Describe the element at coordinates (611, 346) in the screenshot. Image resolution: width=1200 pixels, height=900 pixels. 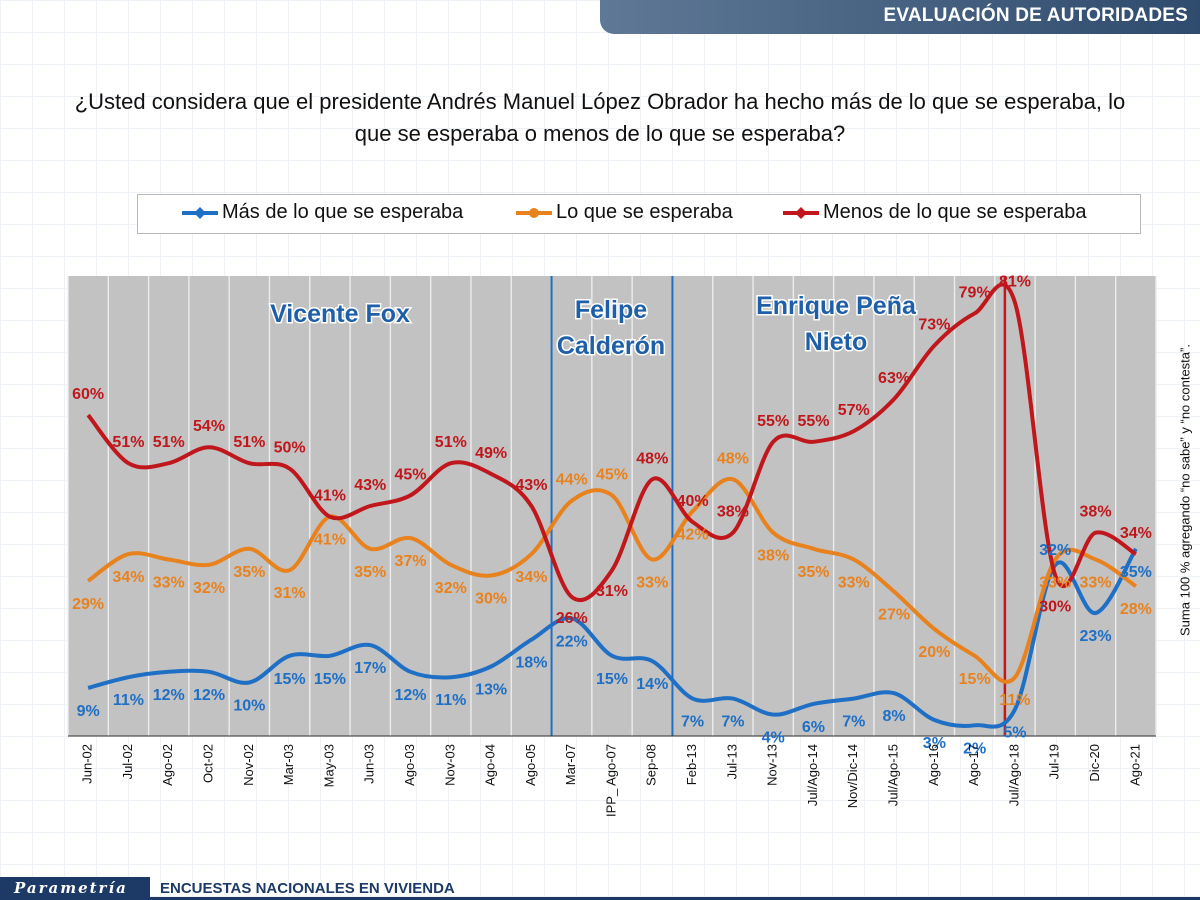
I see `period-label-2: Calderón` at that location.